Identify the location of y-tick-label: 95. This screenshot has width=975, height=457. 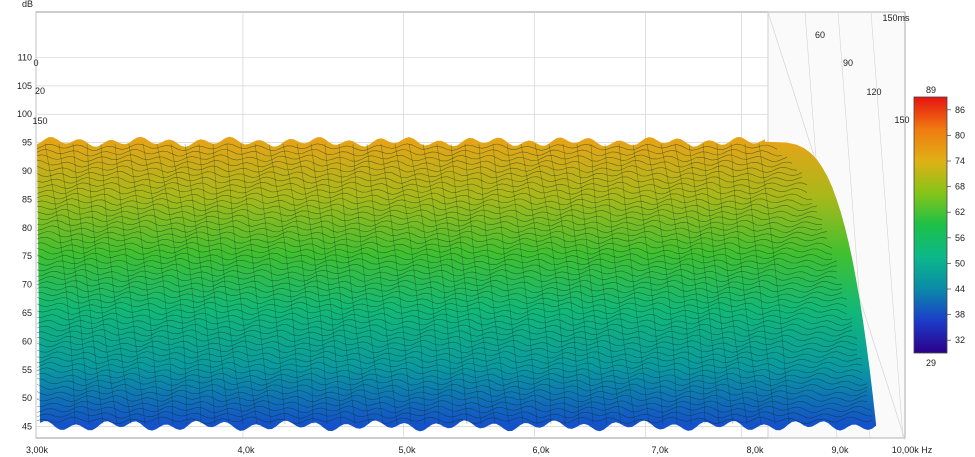
(27, 143).